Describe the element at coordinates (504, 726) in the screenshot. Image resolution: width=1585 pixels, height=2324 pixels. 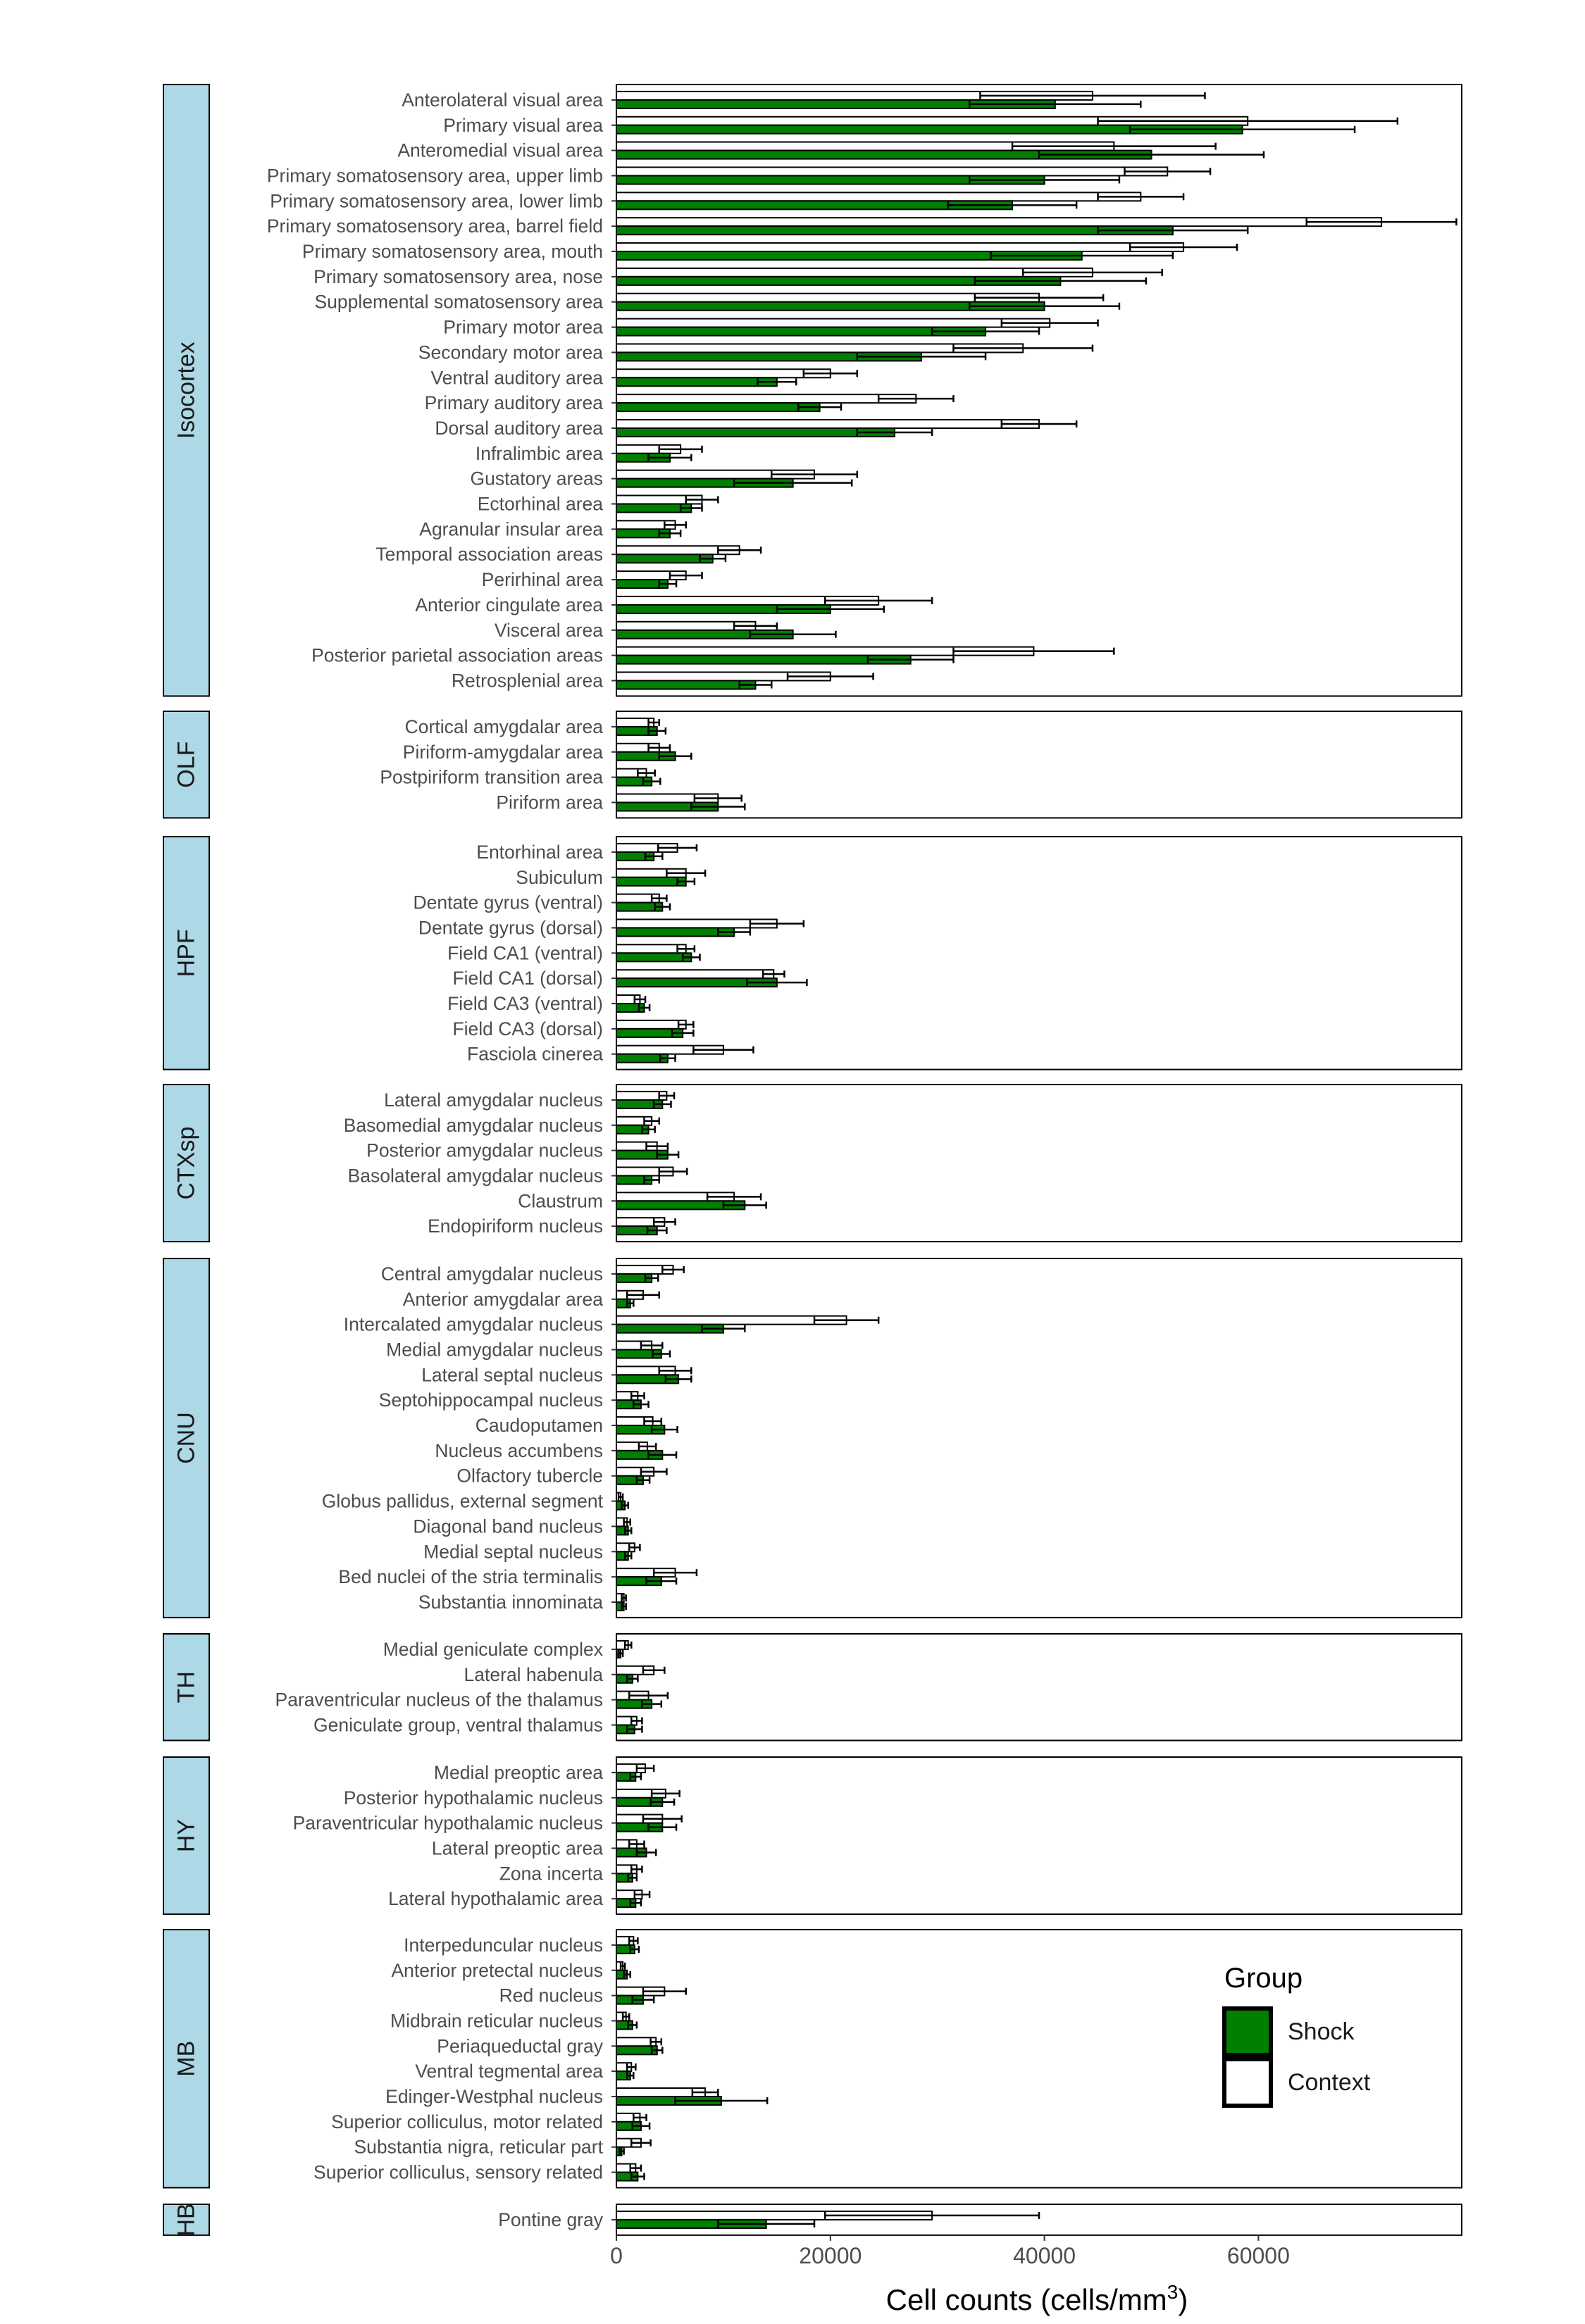
I see `row-label: Cortical amygdalar area` at that location.